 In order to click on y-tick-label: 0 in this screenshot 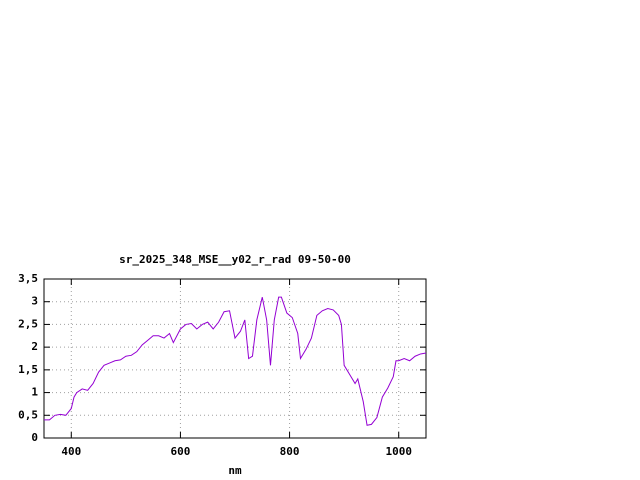, I will do `click(34, 437)`.